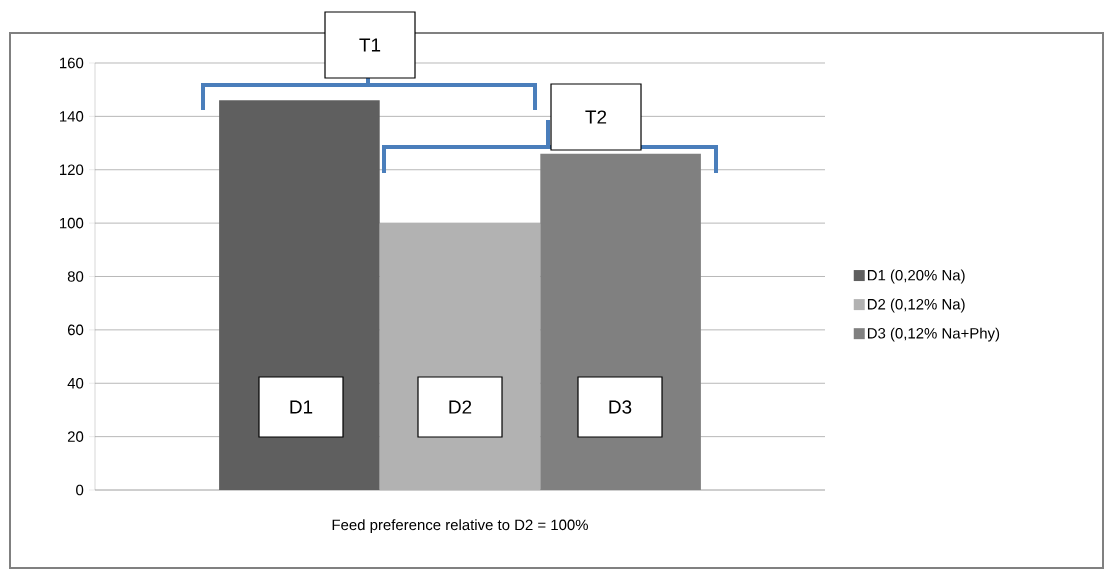  What do you see at coordinates (460, 526) in the screenshot?
I see `x-axis-title: Feed preference relative to D2 = 100%` at bounding box center [460, 526].